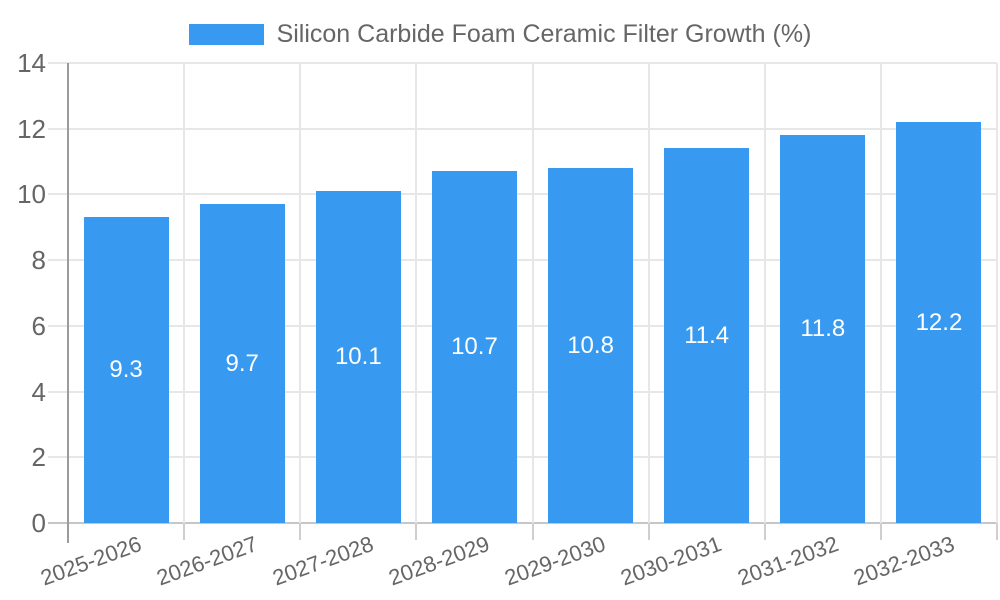 Image resolution: width=1000 pixels, height=600 pixels. I want to click on x-axis-tick-label: 2027-2028, so click(323, 561).